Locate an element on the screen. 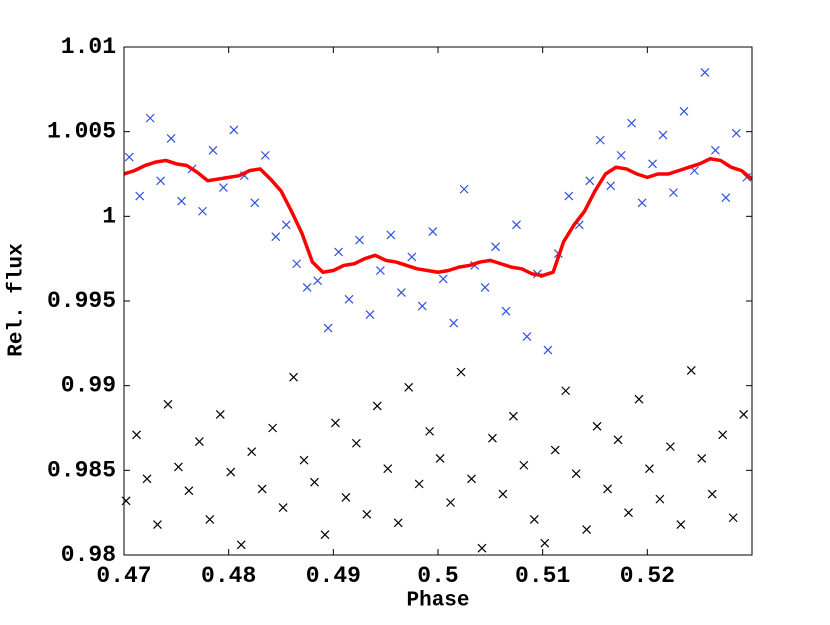 The width and height of the screenshot is (830, 625). model-line is located at coordinates (438, 217).